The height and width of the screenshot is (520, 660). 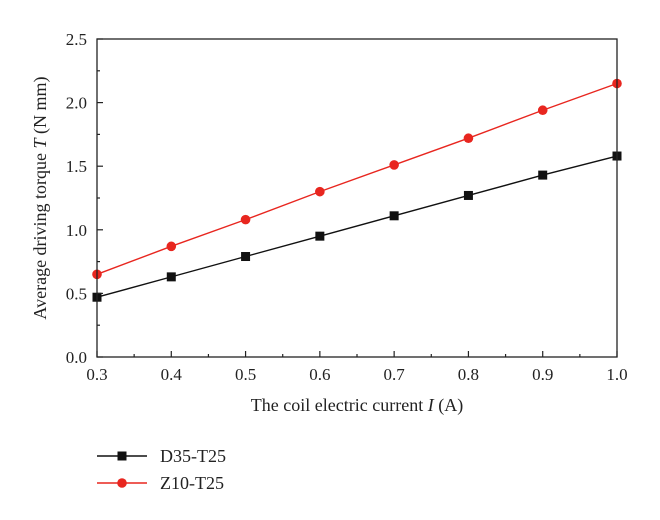 What do you see at coordinates (395, 374) in the screenshot?
I see `x-tick-label: 0.7` at bounding box center [395, 374].